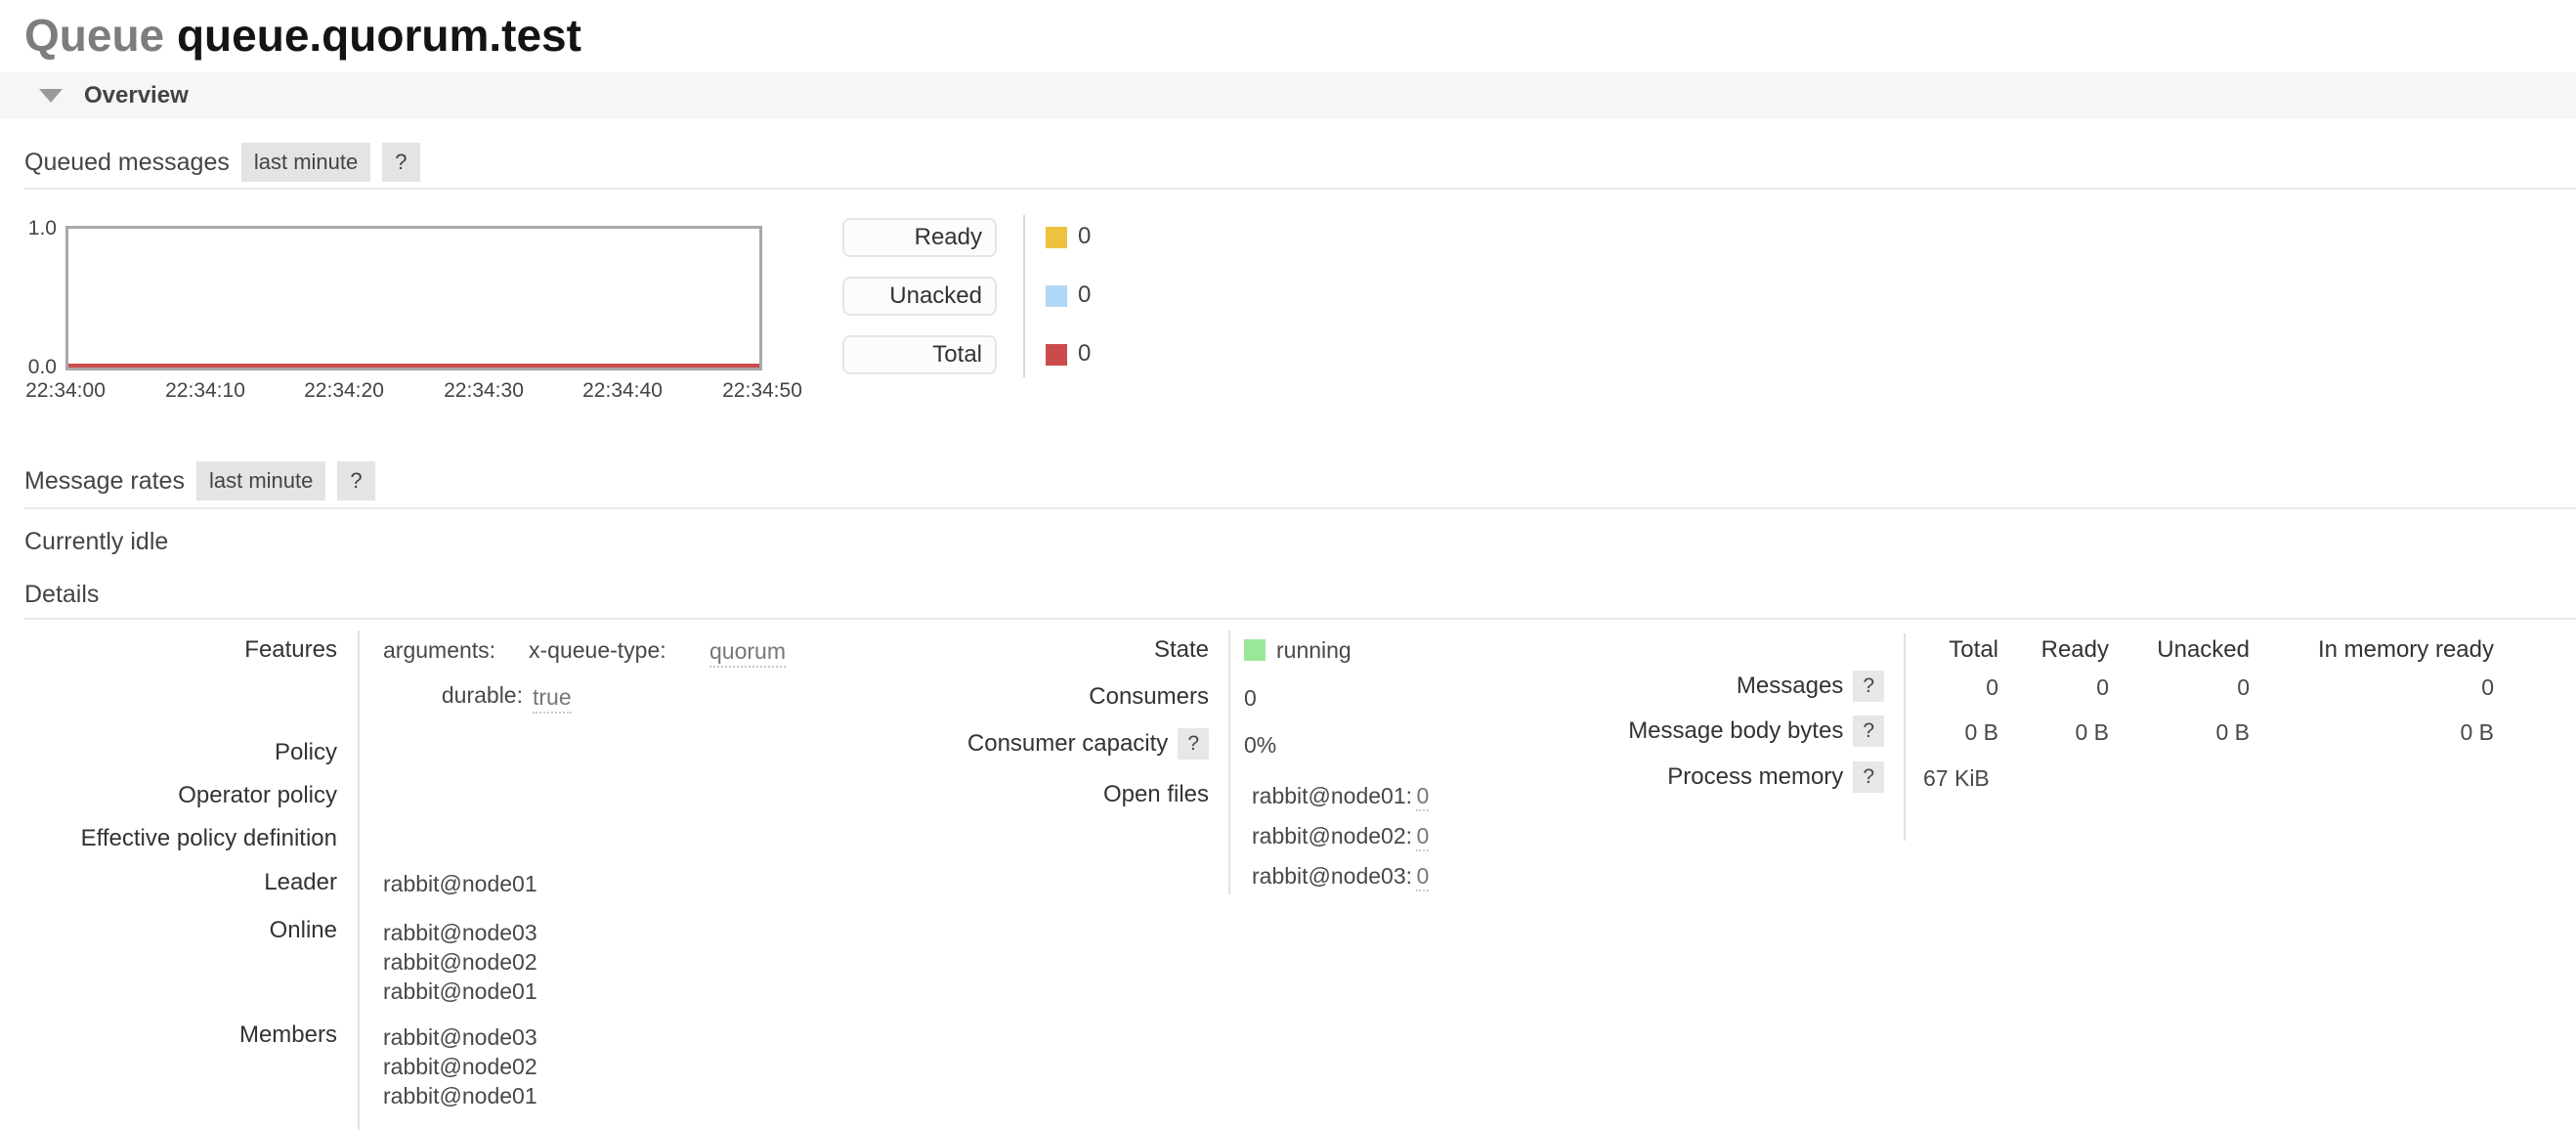 Image resolution: width=2576 pixels, height=1130 pixels. Describe the element at coordinates (1790, 686) in the screenshot. I see `messages-label: Messages` at that location.